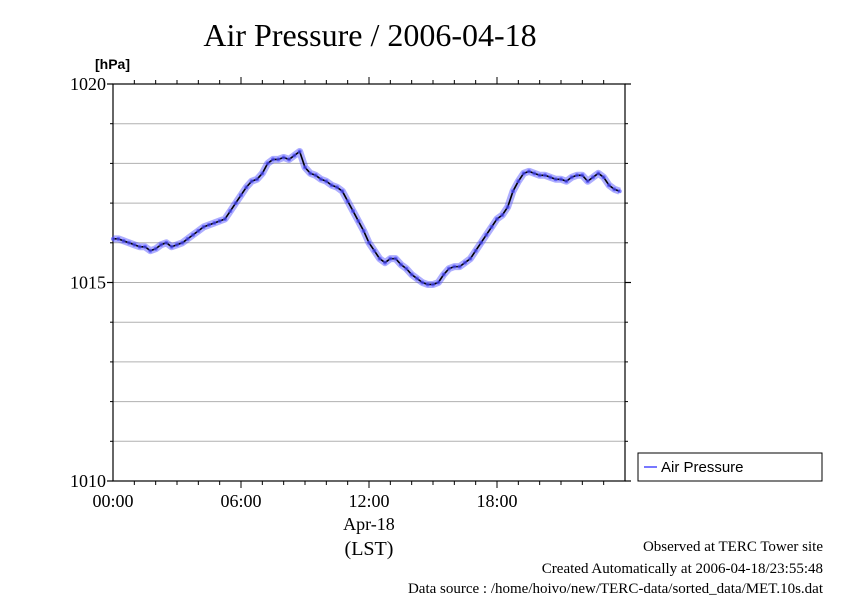  What do you see at coordinates (368, 501) in the screenshot?
I see `x-tick-label: 12:00` at bounding box center [368, 501].